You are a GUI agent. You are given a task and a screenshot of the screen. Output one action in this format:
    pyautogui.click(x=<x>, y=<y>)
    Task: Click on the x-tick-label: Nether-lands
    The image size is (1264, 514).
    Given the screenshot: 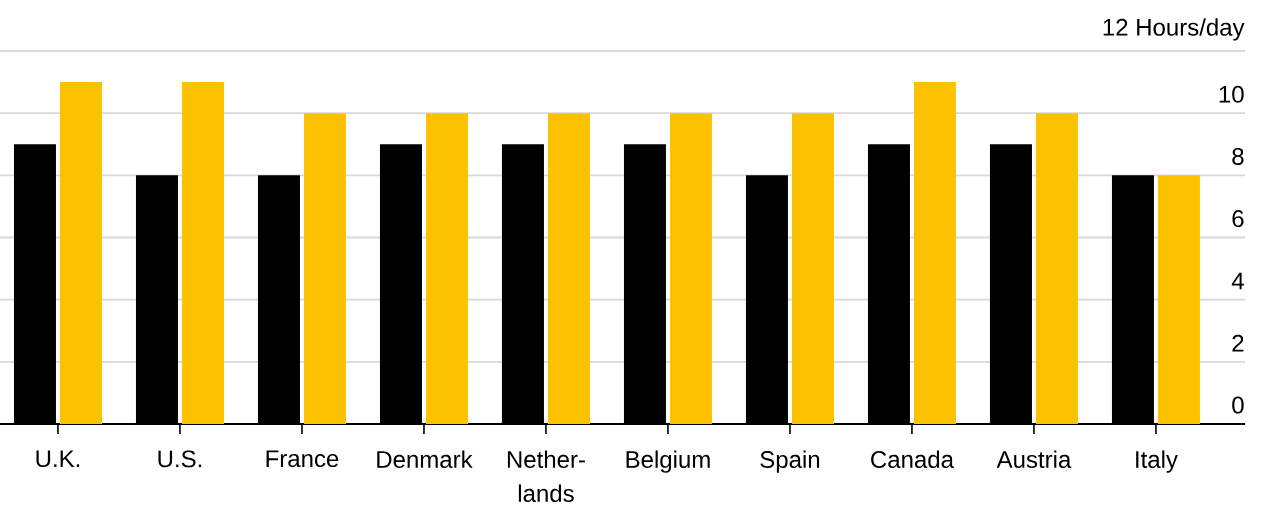 What is the action you would take?
    pyautogui.click(x=546, y=476)
    